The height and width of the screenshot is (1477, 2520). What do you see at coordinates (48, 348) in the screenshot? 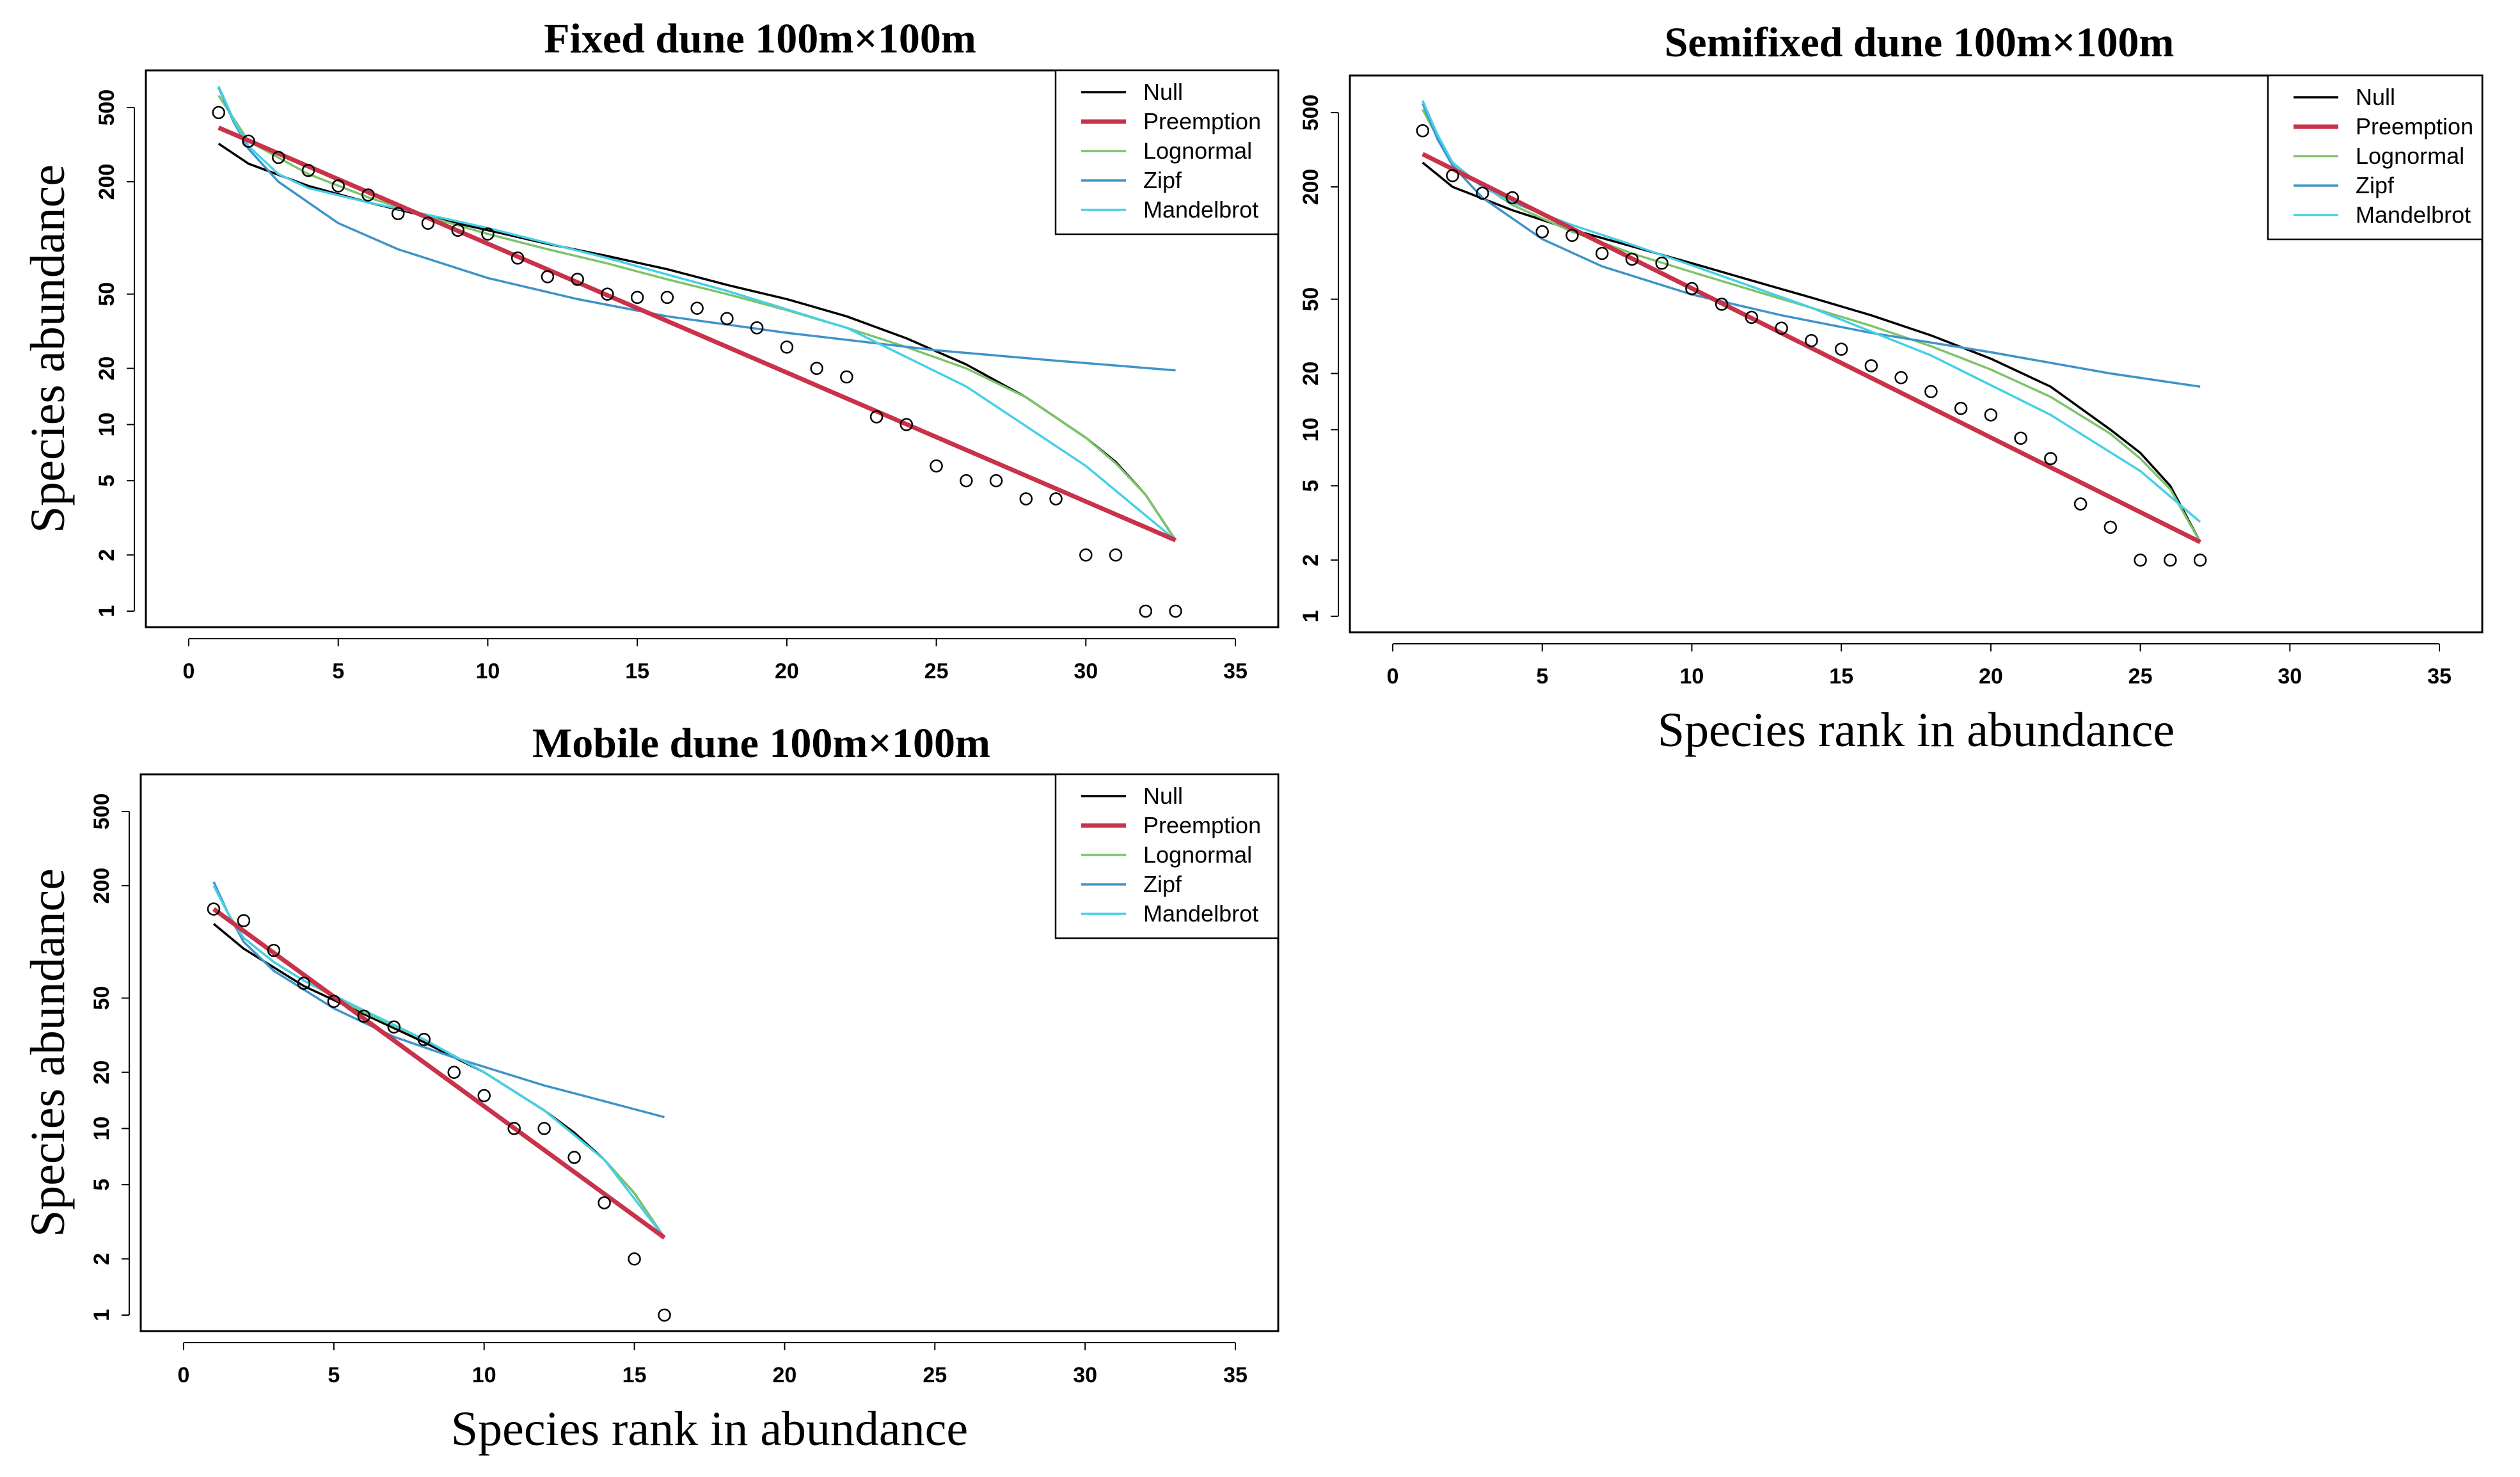
I see `y-axis-label: Species abundance` at bounding box center [48, 348].